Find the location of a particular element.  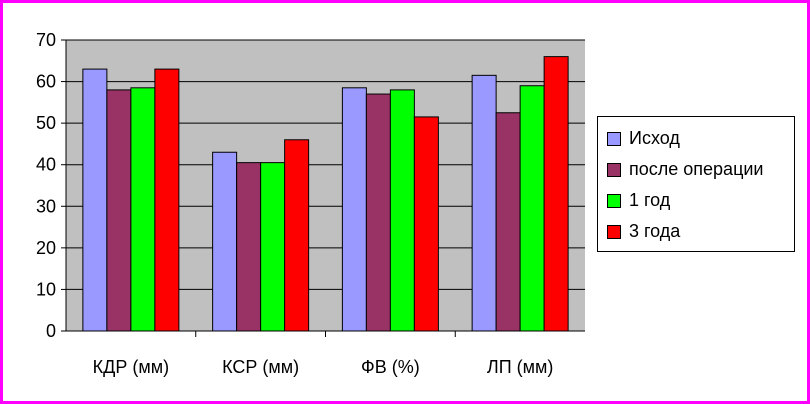

y-tick-label: 10 is located at coordinates (46, 289).